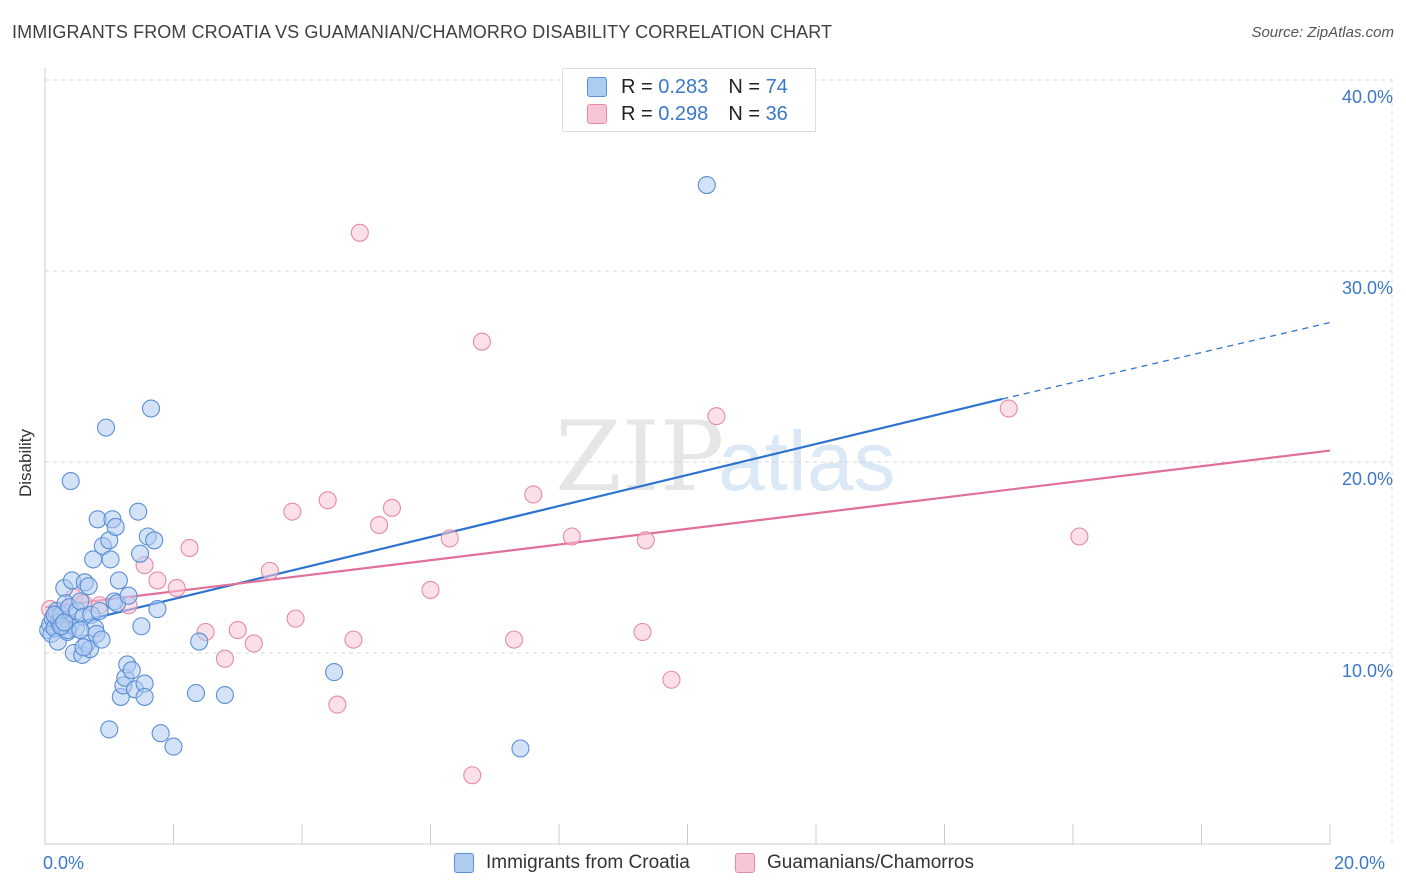 Image resolution: width=1406 pixels, height=892 pixels. I want to click on bottom-legend-label-guamanian: Guamanians/Chamorros, so click(870, 862).